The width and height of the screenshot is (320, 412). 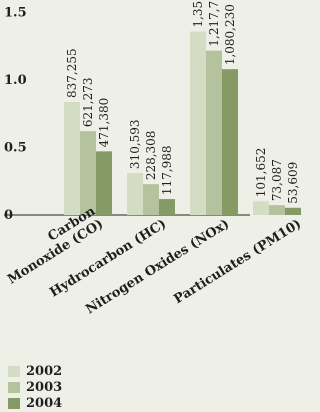 I want to click on legend-item-2002: 2002, so click(x=35, y=371).